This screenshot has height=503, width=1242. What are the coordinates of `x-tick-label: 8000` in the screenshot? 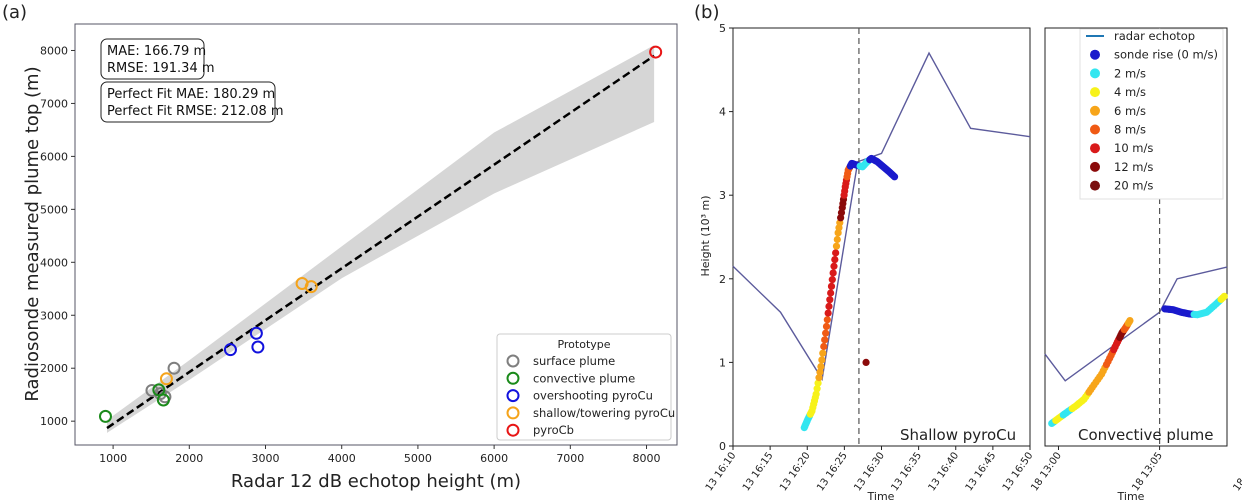 It's located at (647, 458).